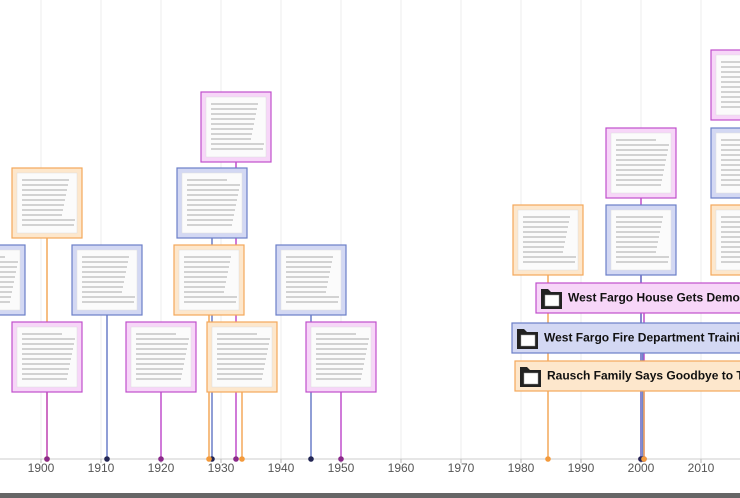 The width and height of the screenshot is (740, 498). Describe the element at coordinates (161, 468) in the screenshot. I see `tick-label: 1920` at that location.